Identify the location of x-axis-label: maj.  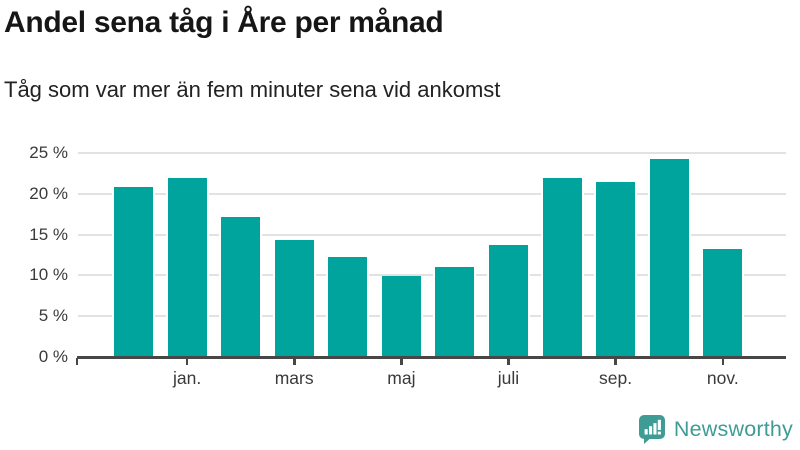
(401, 378).